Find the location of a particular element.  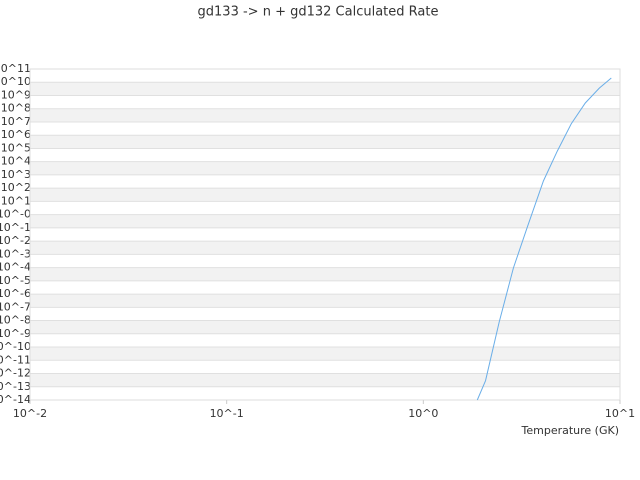

y-tick-label: 10^11 is located at coordinates (15, 68).